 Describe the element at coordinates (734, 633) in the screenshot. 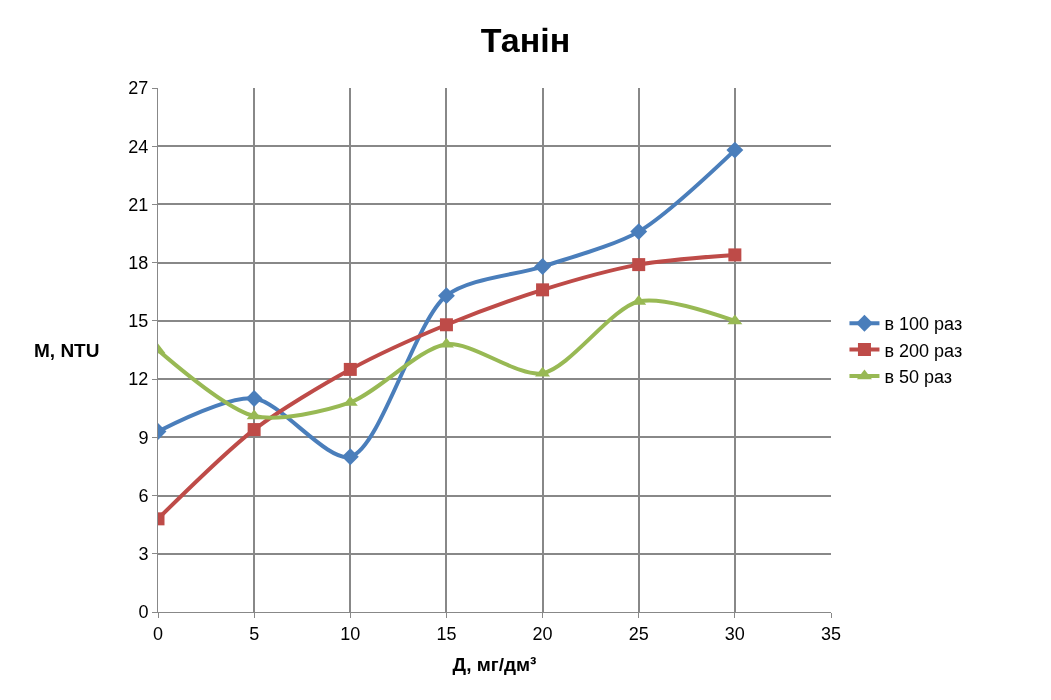

I see `x-tick-label: 30` at that location.